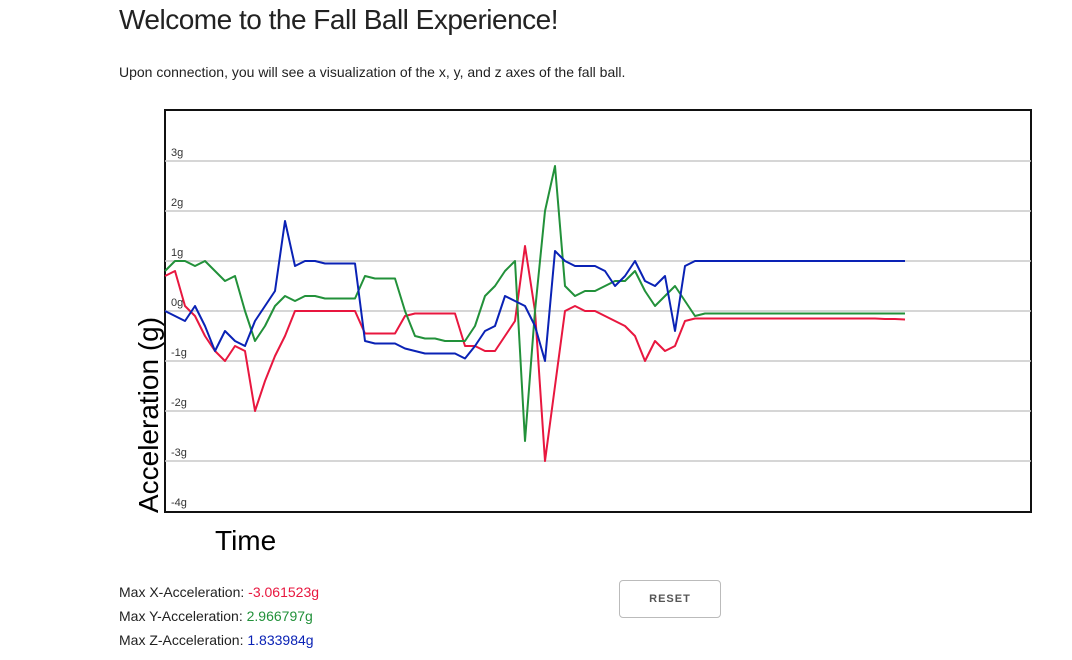 This screenshot has height=660, width=1072. Describe the element at coordinates (339, 19) in the screenshot. I see `page-title: Welcome to the Fall Ball Experience!` at that location.